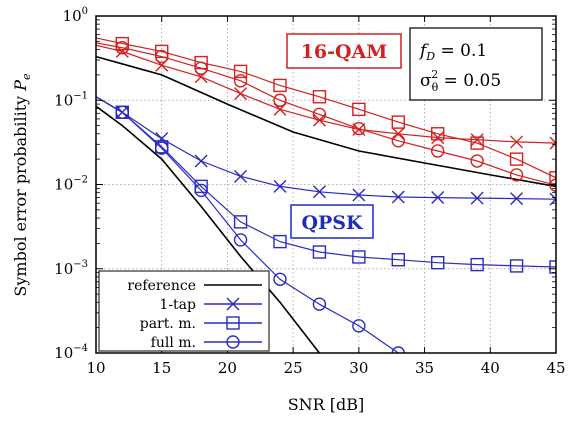 The image size is (571, 421). What do you see at coordinates (80, 264) in the screenshot?
I see `y-tick-label-exp: −3` at bounding box center [80, 264].